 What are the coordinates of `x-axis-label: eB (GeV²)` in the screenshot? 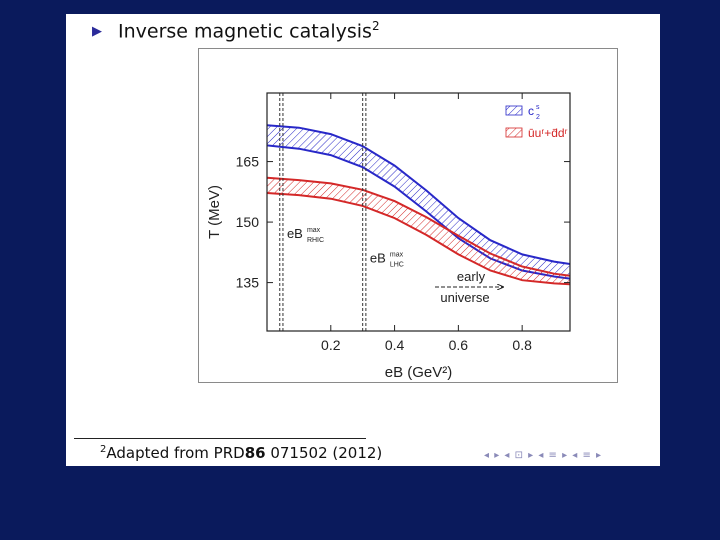 It's located at (419, 372).